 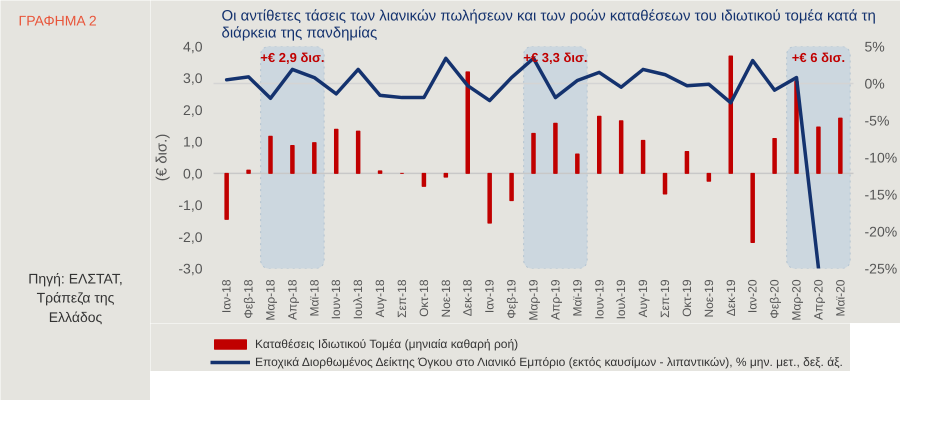 What do you see at coordinates (753, 296) in the screenshot?
I see `x-tick-label: Ιαν-20` at bounding box center [753, 296].